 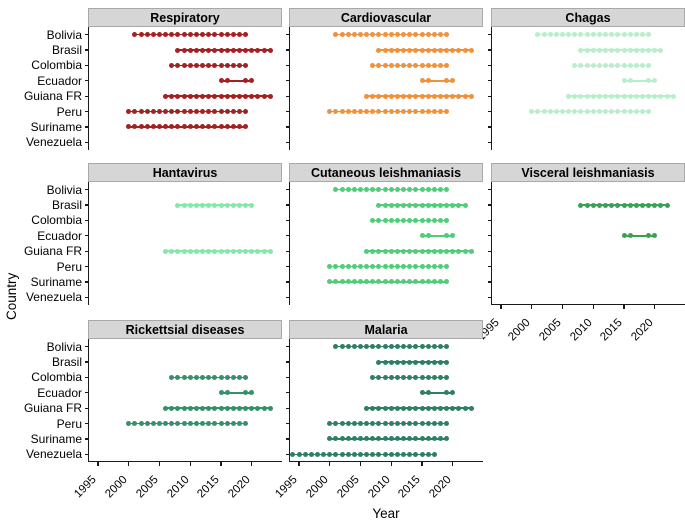 I want to click on x-tick-label: 2015, so click(x=209, y=487).